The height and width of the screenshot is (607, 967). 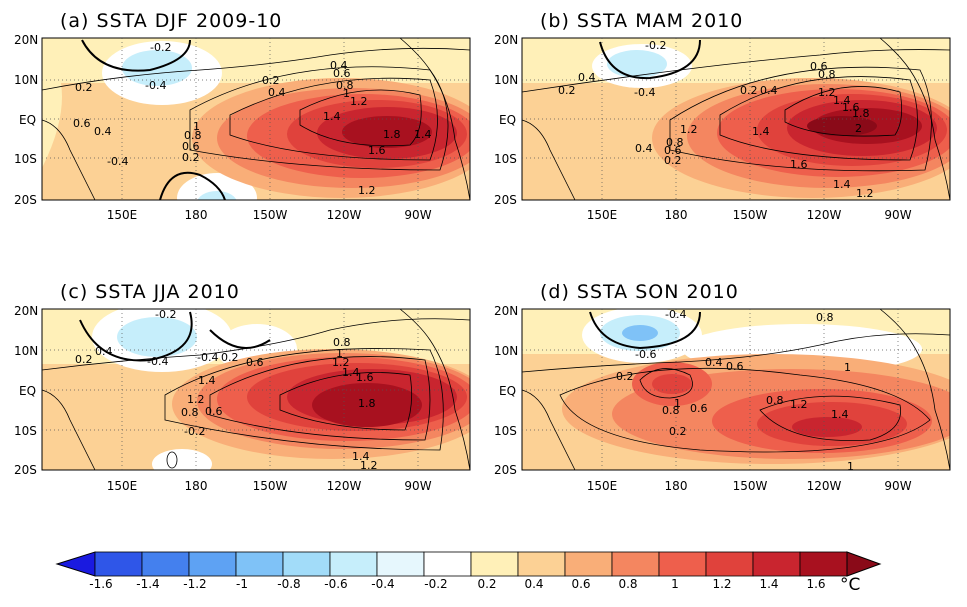 I want to click on panel-c-frame, so click(x=256, y=389).